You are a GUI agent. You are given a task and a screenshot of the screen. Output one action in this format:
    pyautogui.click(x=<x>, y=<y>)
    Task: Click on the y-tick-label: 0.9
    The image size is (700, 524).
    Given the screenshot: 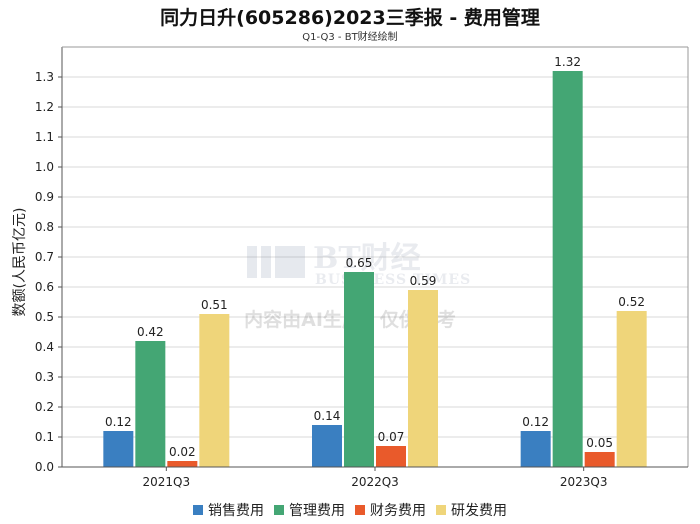 What is the action you would take?
    pyautogui.click(x=44, y=197)
    